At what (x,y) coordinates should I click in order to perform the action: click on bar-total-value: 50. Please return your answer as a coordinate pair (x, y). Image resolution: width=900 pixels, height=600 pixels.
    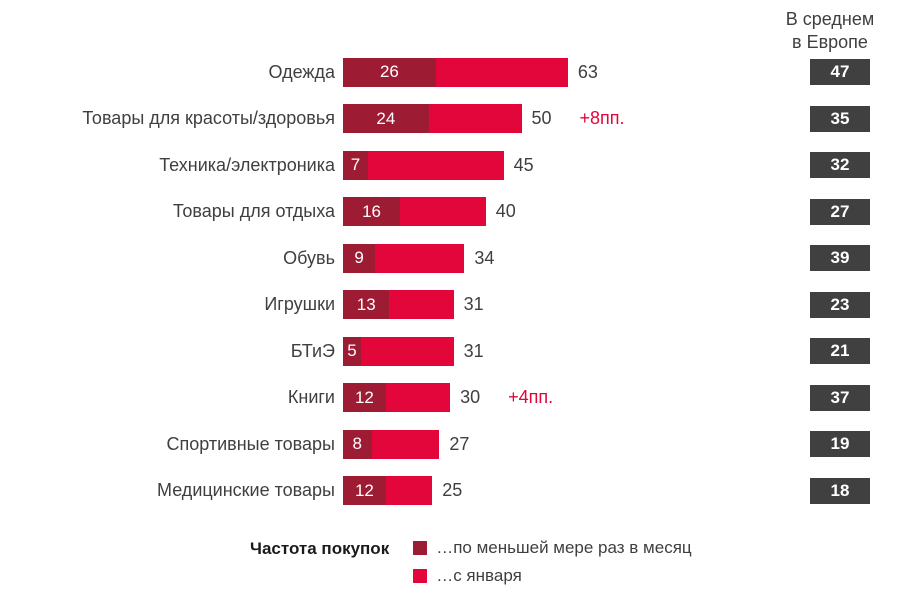
    Looking at the image, I should click on (541, 118).